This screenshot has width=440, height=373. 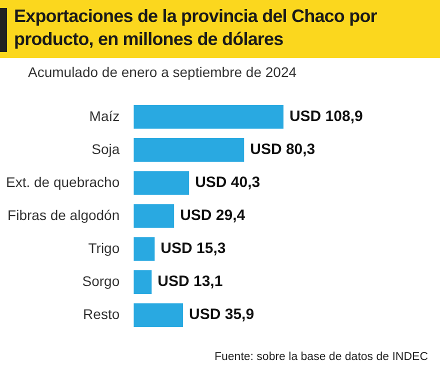 I want to click on data-label: USD 15,3, so click(x=193, y=249).